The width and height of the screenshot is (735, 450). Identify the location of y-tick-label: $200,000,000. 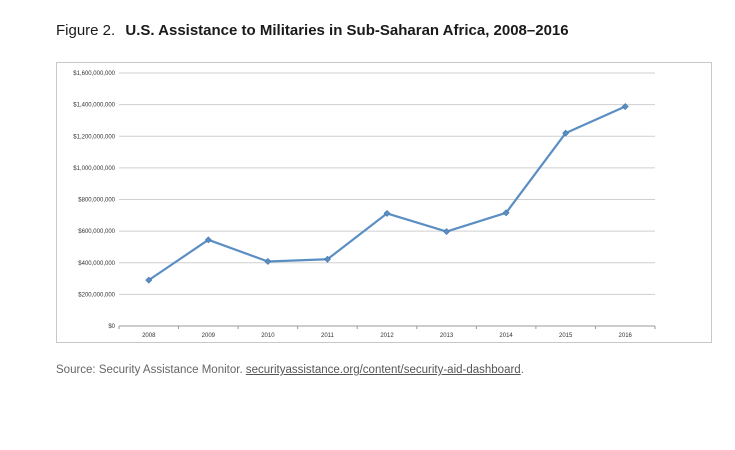
(96, 295).